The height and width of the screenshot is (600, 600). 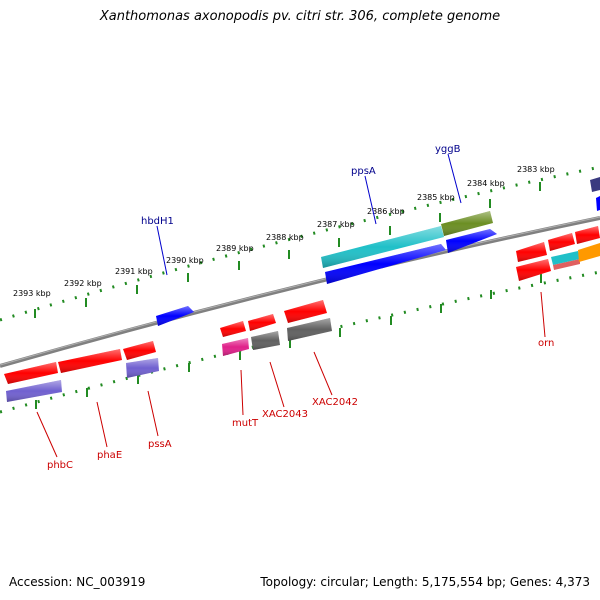 What do you see at coordinates (336, 224) in the screenshot?
I see `tick-label: 2387 kbp` at bounding box center [336, 224].